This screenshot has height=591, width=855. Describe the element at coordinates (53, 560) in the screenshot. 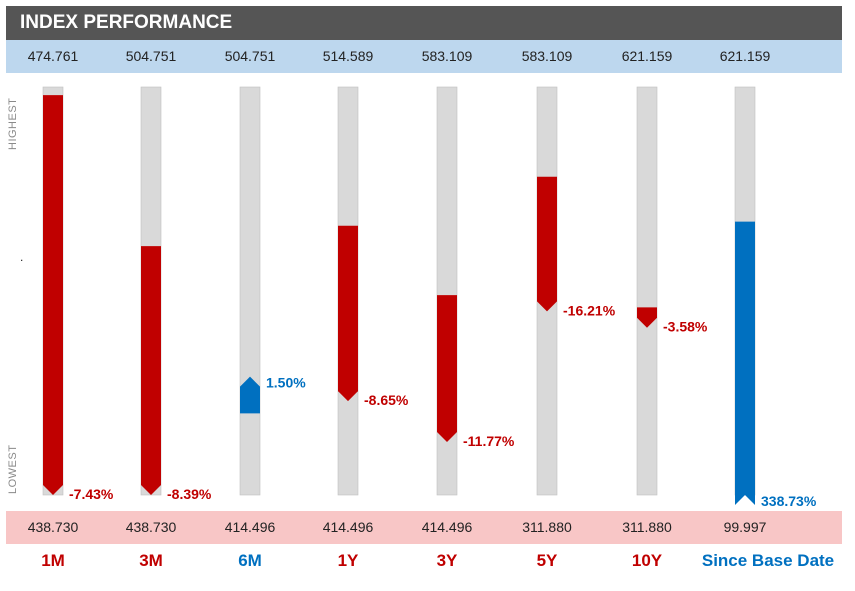

I see `period-label-0: 1M` at that location.